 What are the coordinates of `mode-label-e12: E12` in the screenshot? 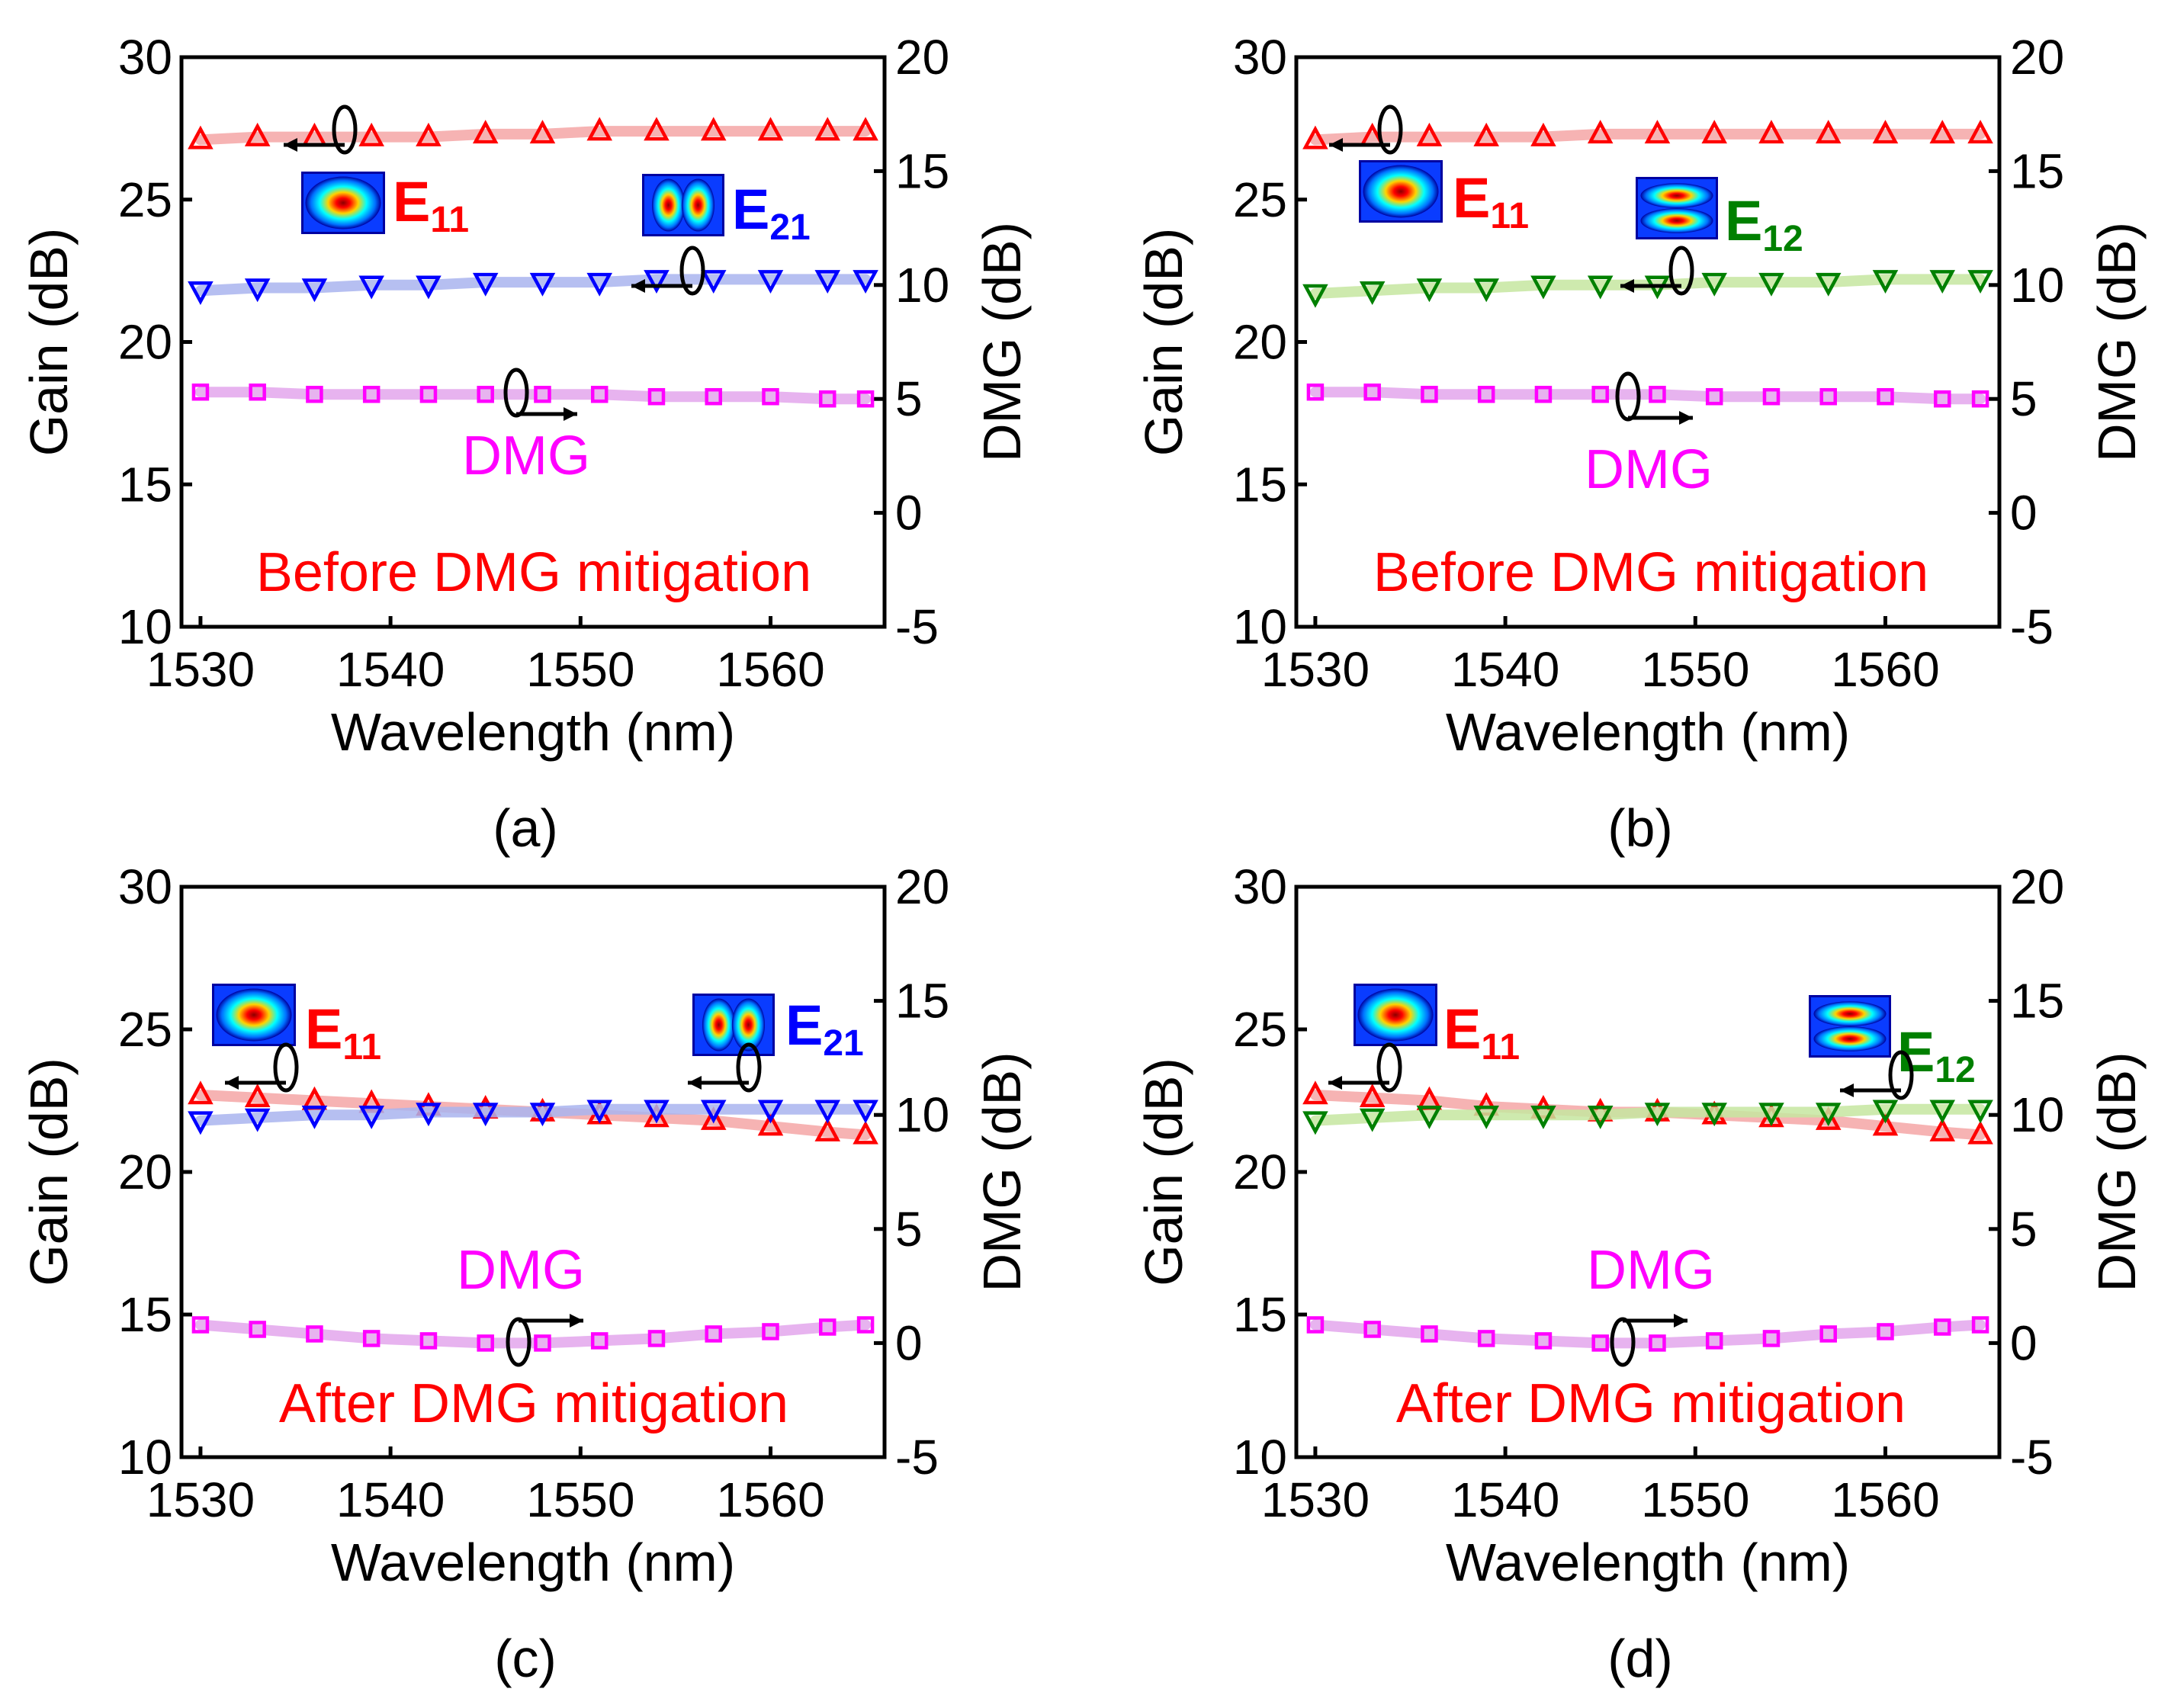 It's located at (1764, 224).